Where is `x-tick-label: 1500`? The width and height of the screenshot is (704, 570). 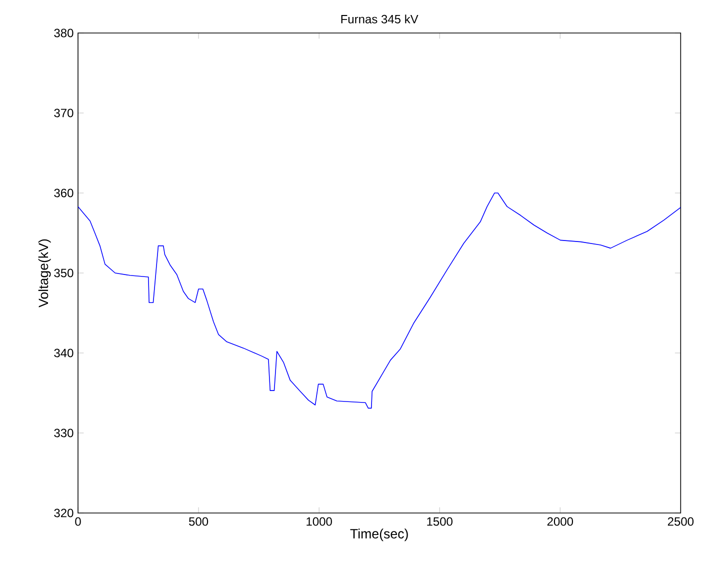 x-tick-label: 1500 is located at coordinates (439, 521).